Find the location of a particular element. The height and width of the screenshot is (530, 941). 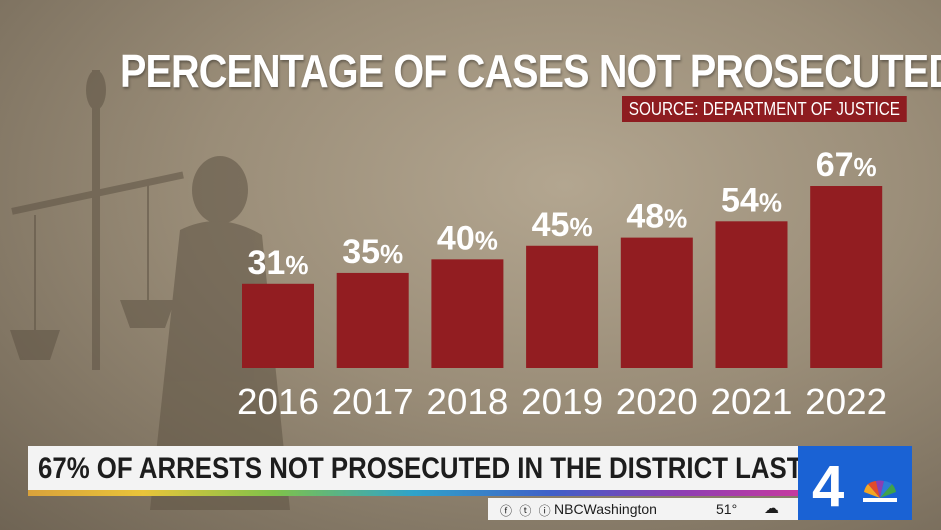

logo-number: 4 is located at coordinates (828, 486).